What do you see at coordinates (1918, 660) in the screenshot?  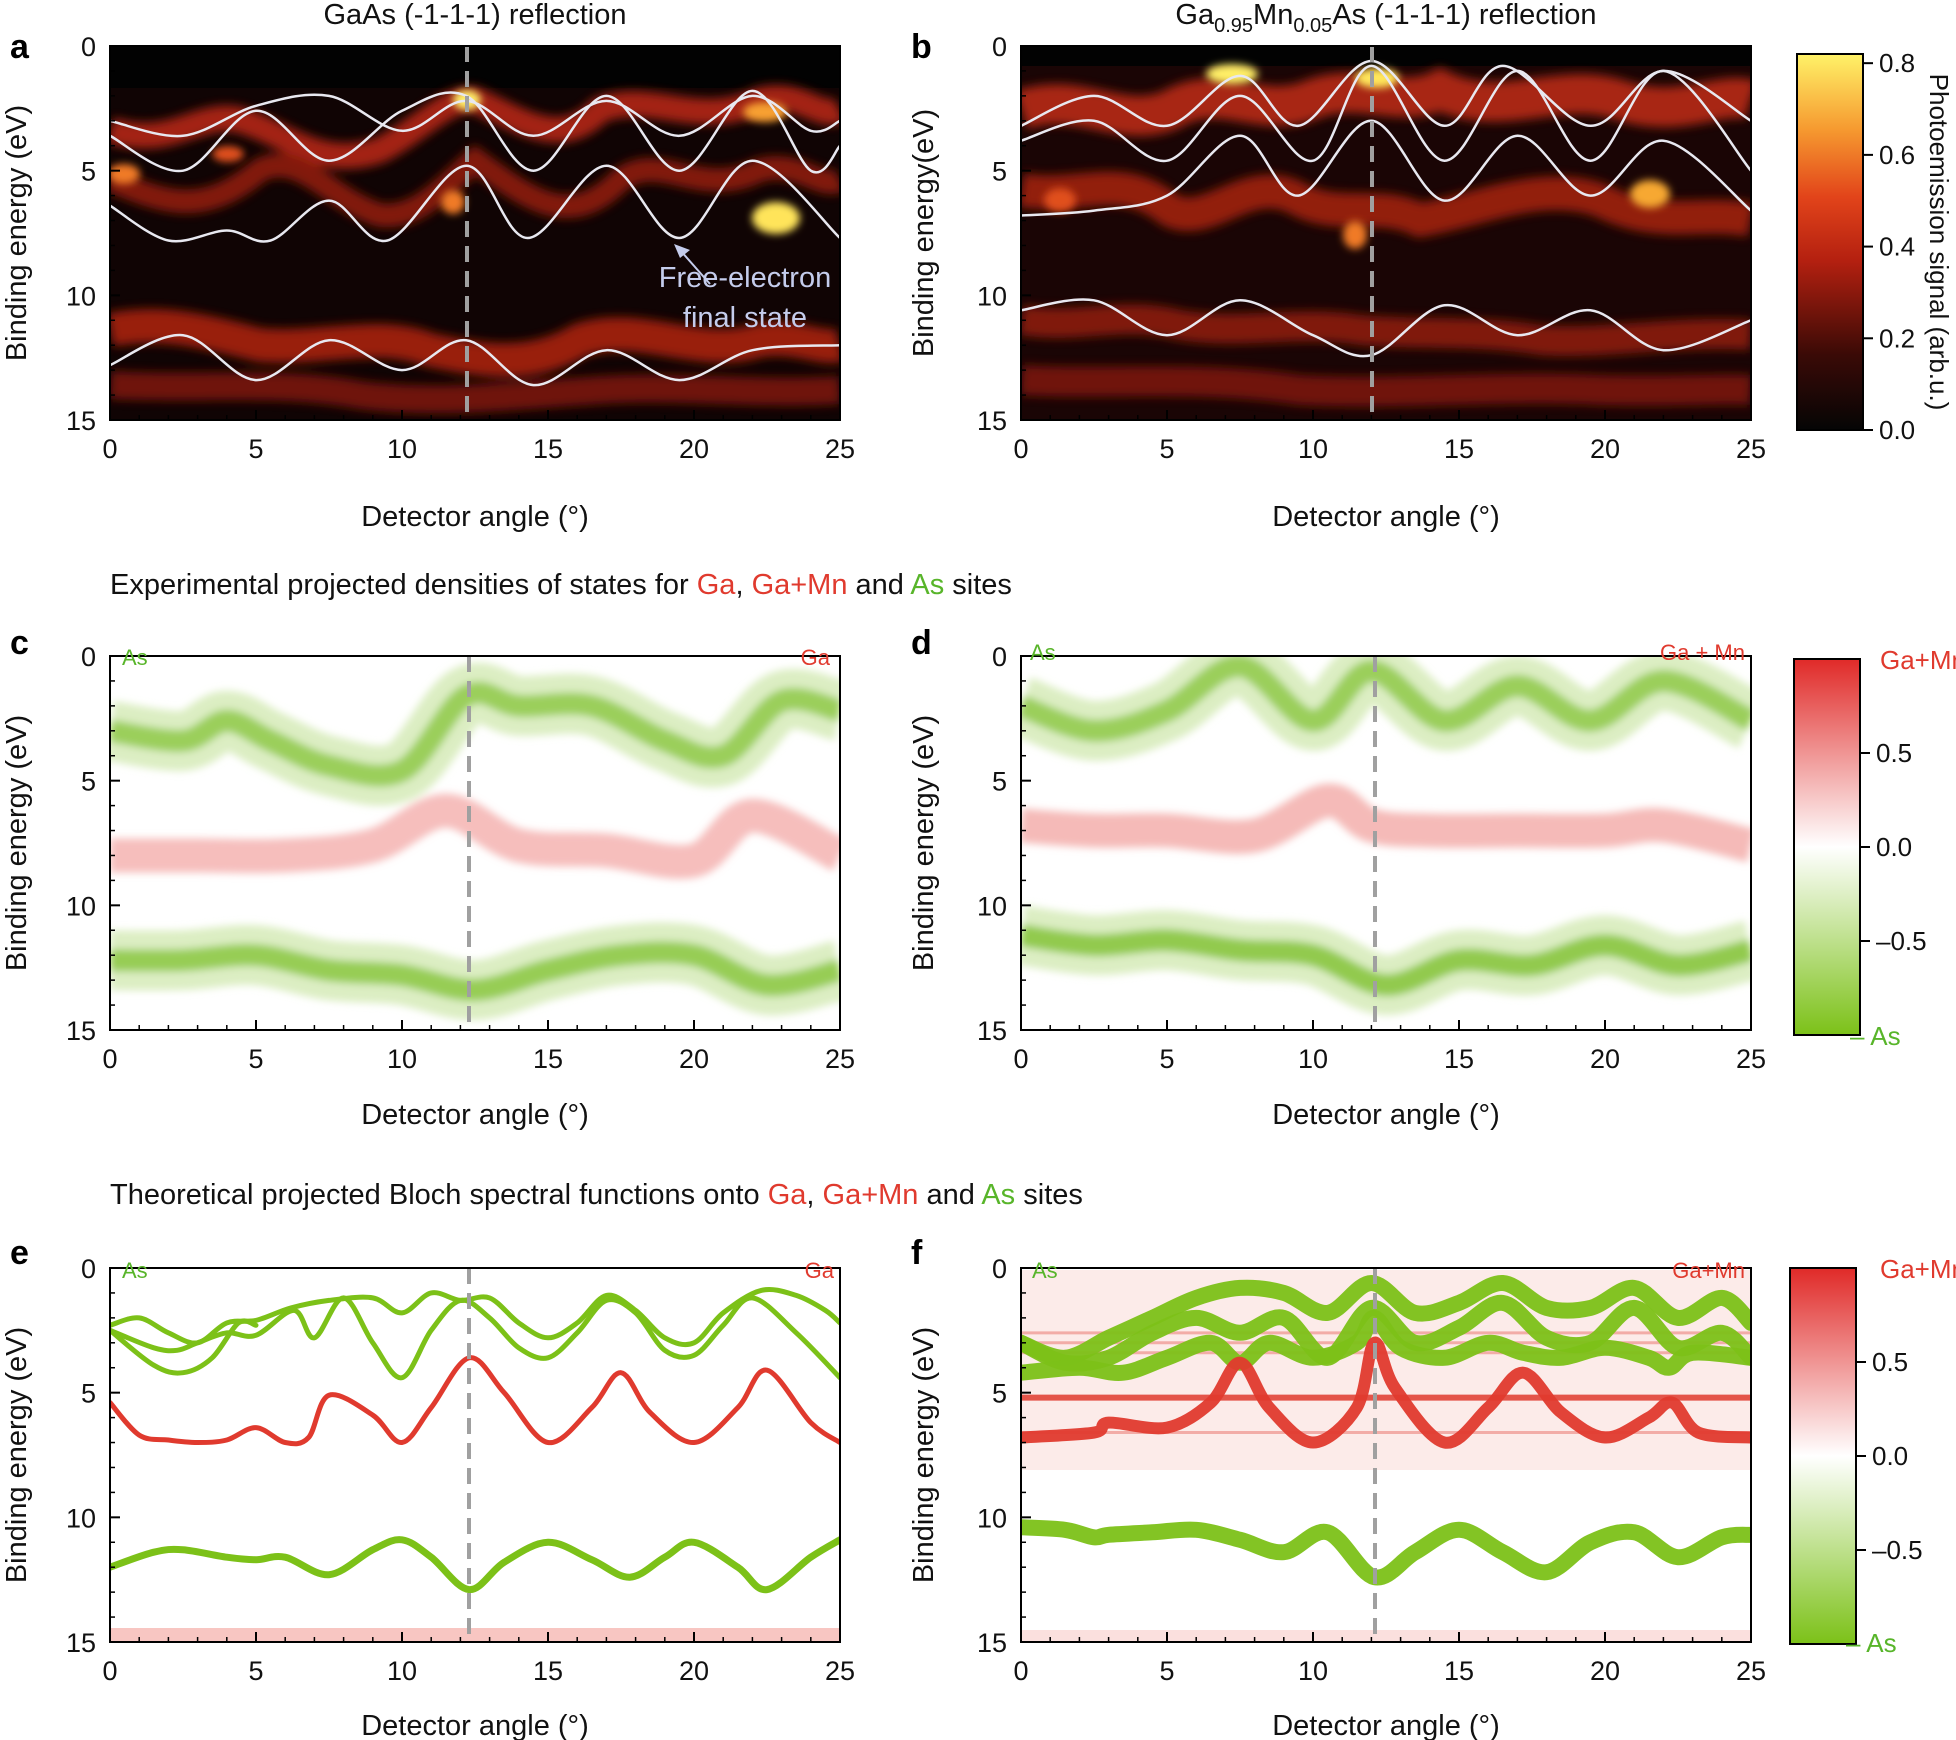 I see `projection-colorbar-d-top-label: Ga+Mn` at bounding box center [1918, 660].